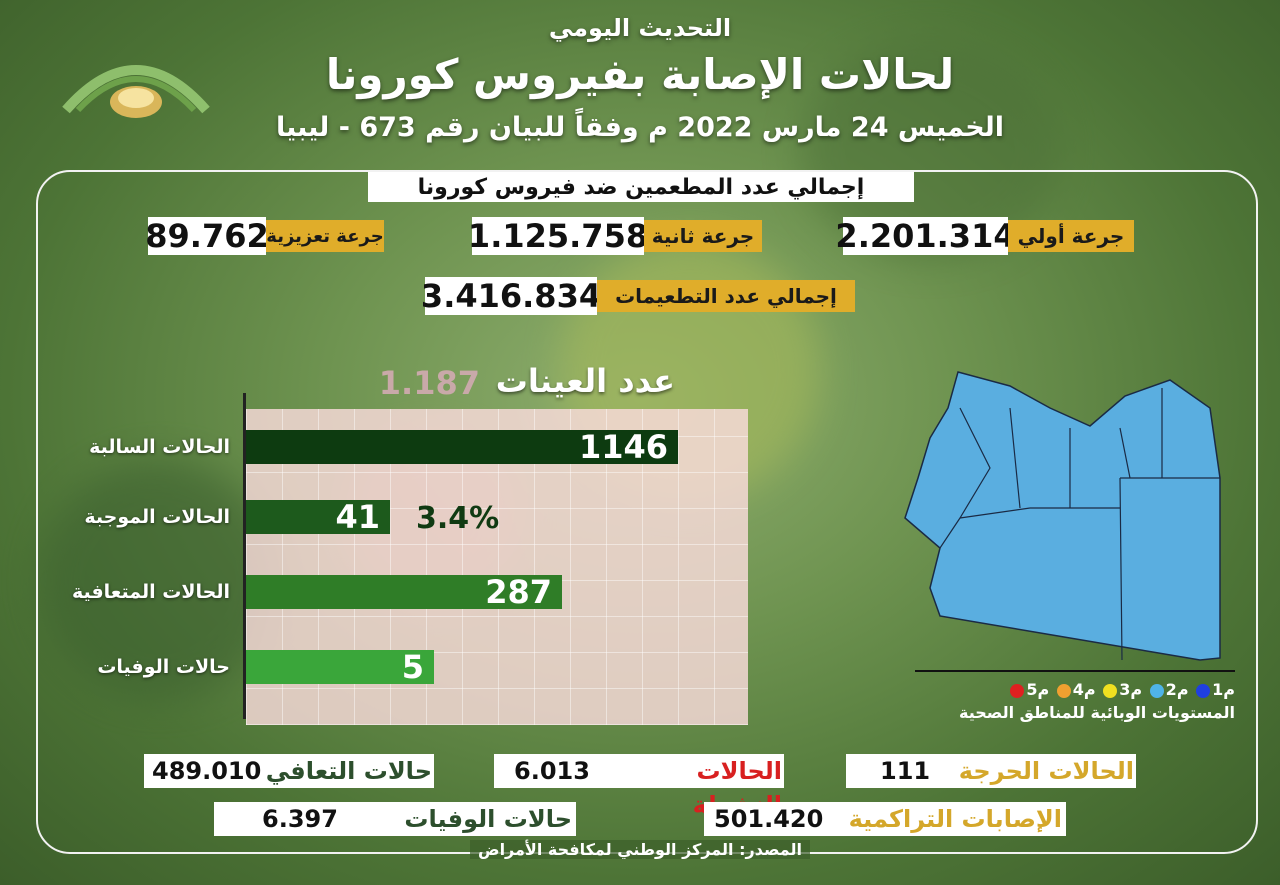 This screenshot has height=885, width=1280. I want to click on vaccination-title: إجمالي عدد المطعمين ضد فيروس كورونا, so click(641, 187).